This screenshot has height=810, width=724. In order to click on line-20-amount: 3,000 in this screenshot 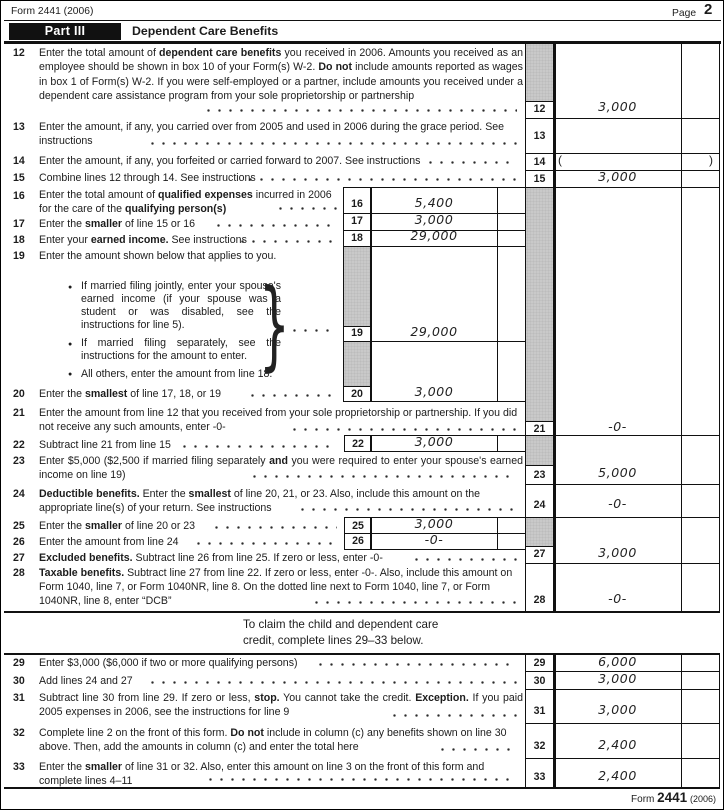, I will do `click(434, 391)`.